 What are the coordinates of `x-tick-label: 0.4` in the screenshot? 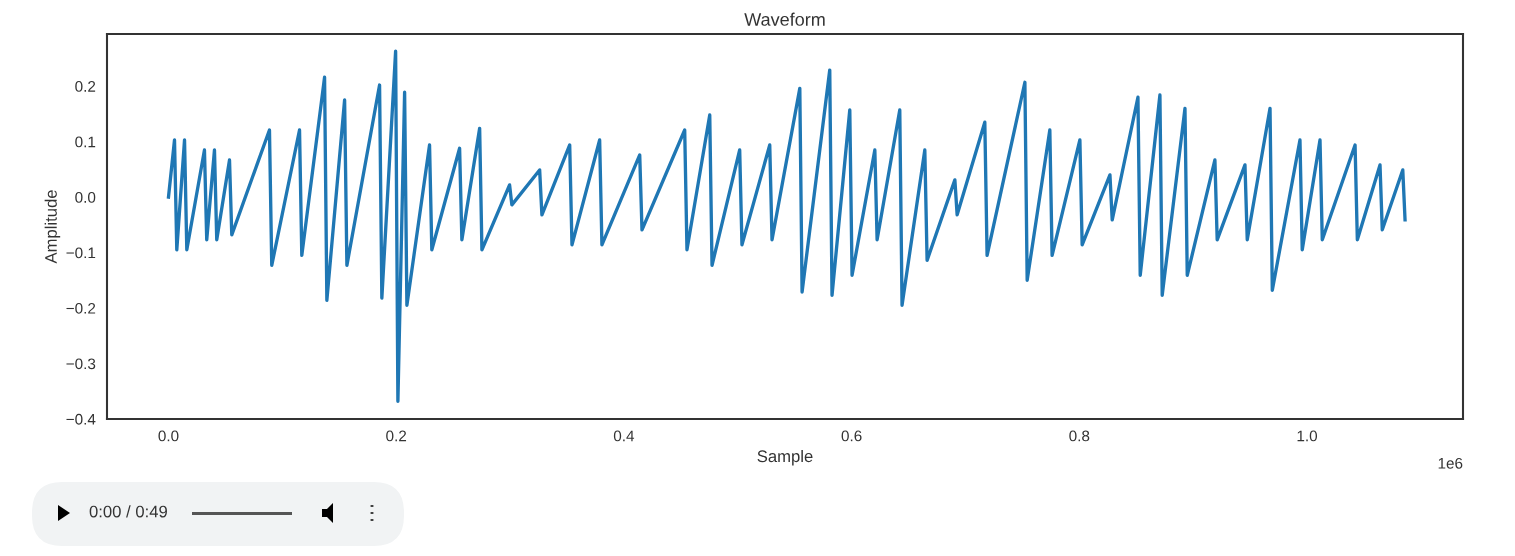 It's located at (624, 436).